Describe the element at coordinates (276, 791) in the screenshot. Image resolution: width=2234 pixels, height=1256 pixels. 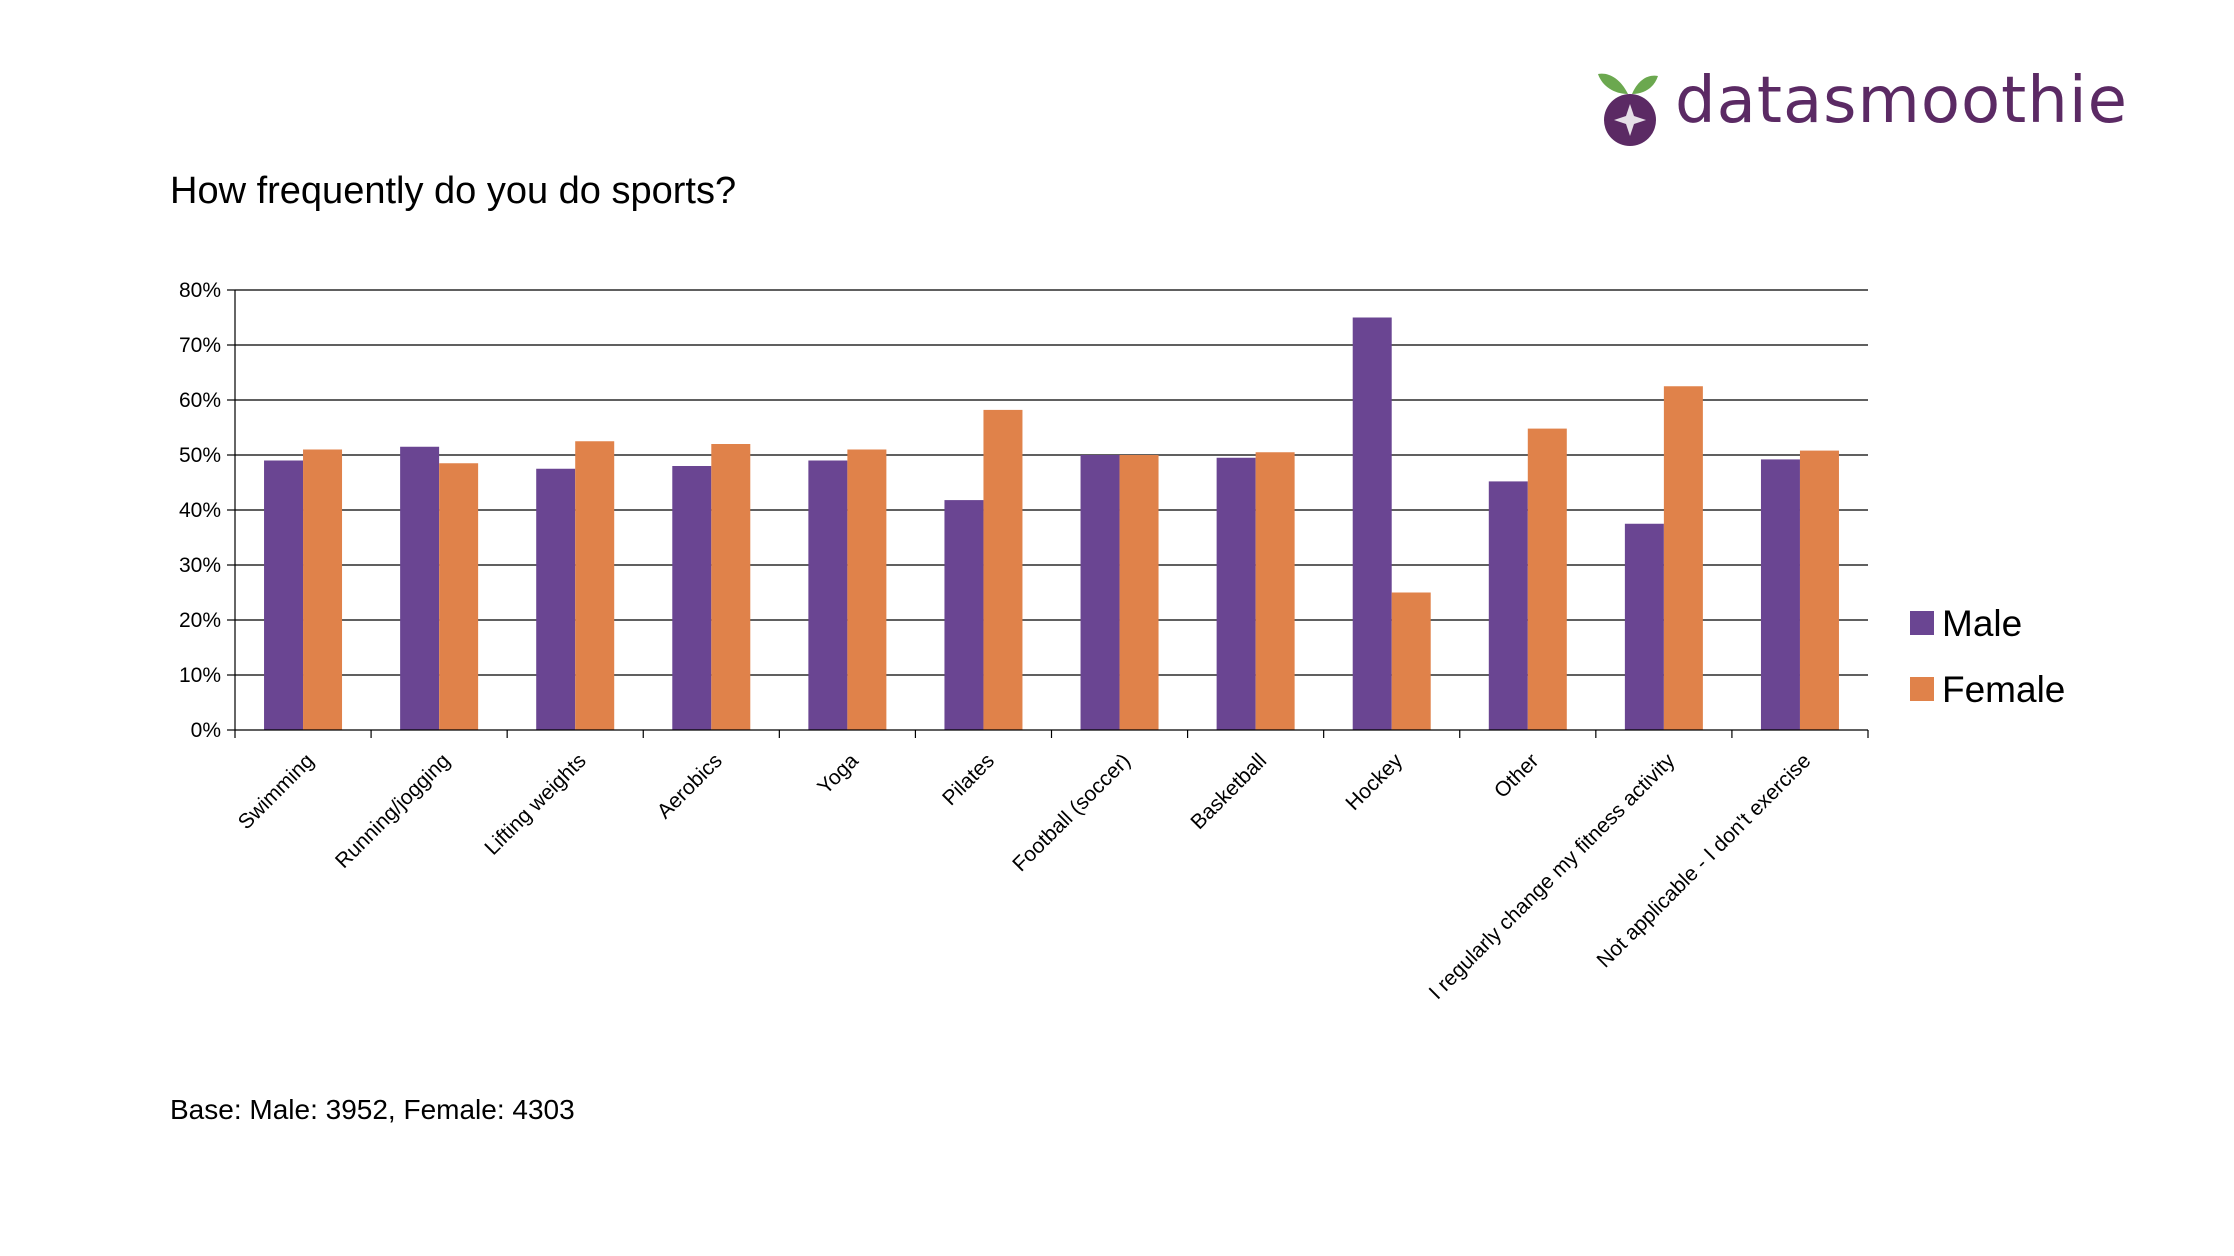
I see `category-label: Swimming` at that location.